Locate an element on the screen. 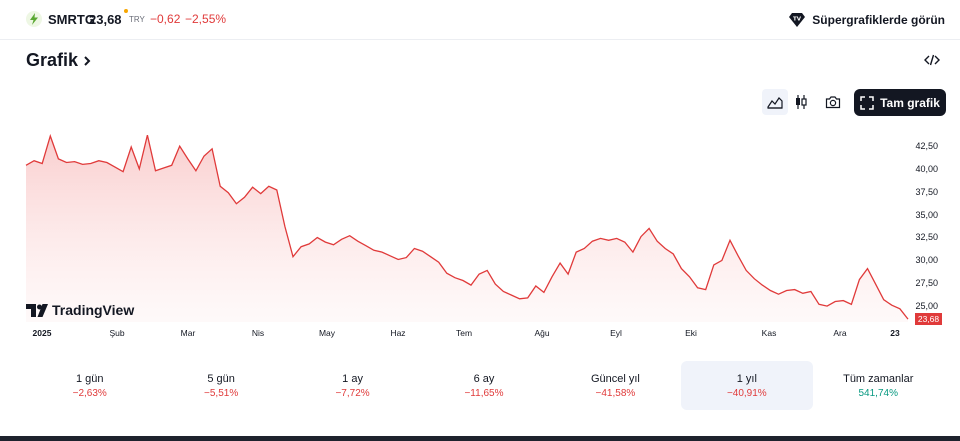  full-chart-label: Tam grafik is located at coordinates (910, 102).